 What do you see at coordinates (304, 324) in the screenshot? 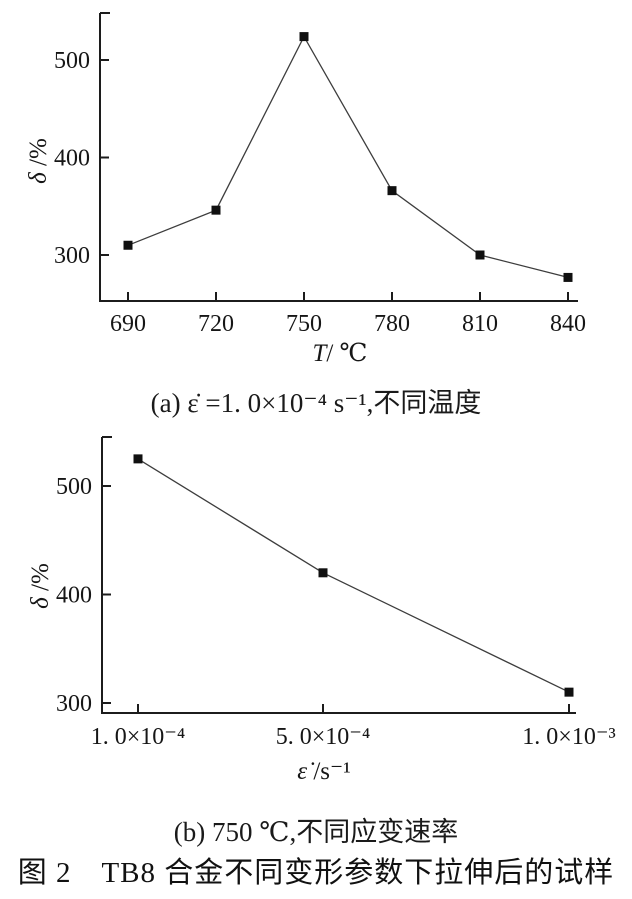
I see `x-tick-label: 750` at bounding box center [304, 324].